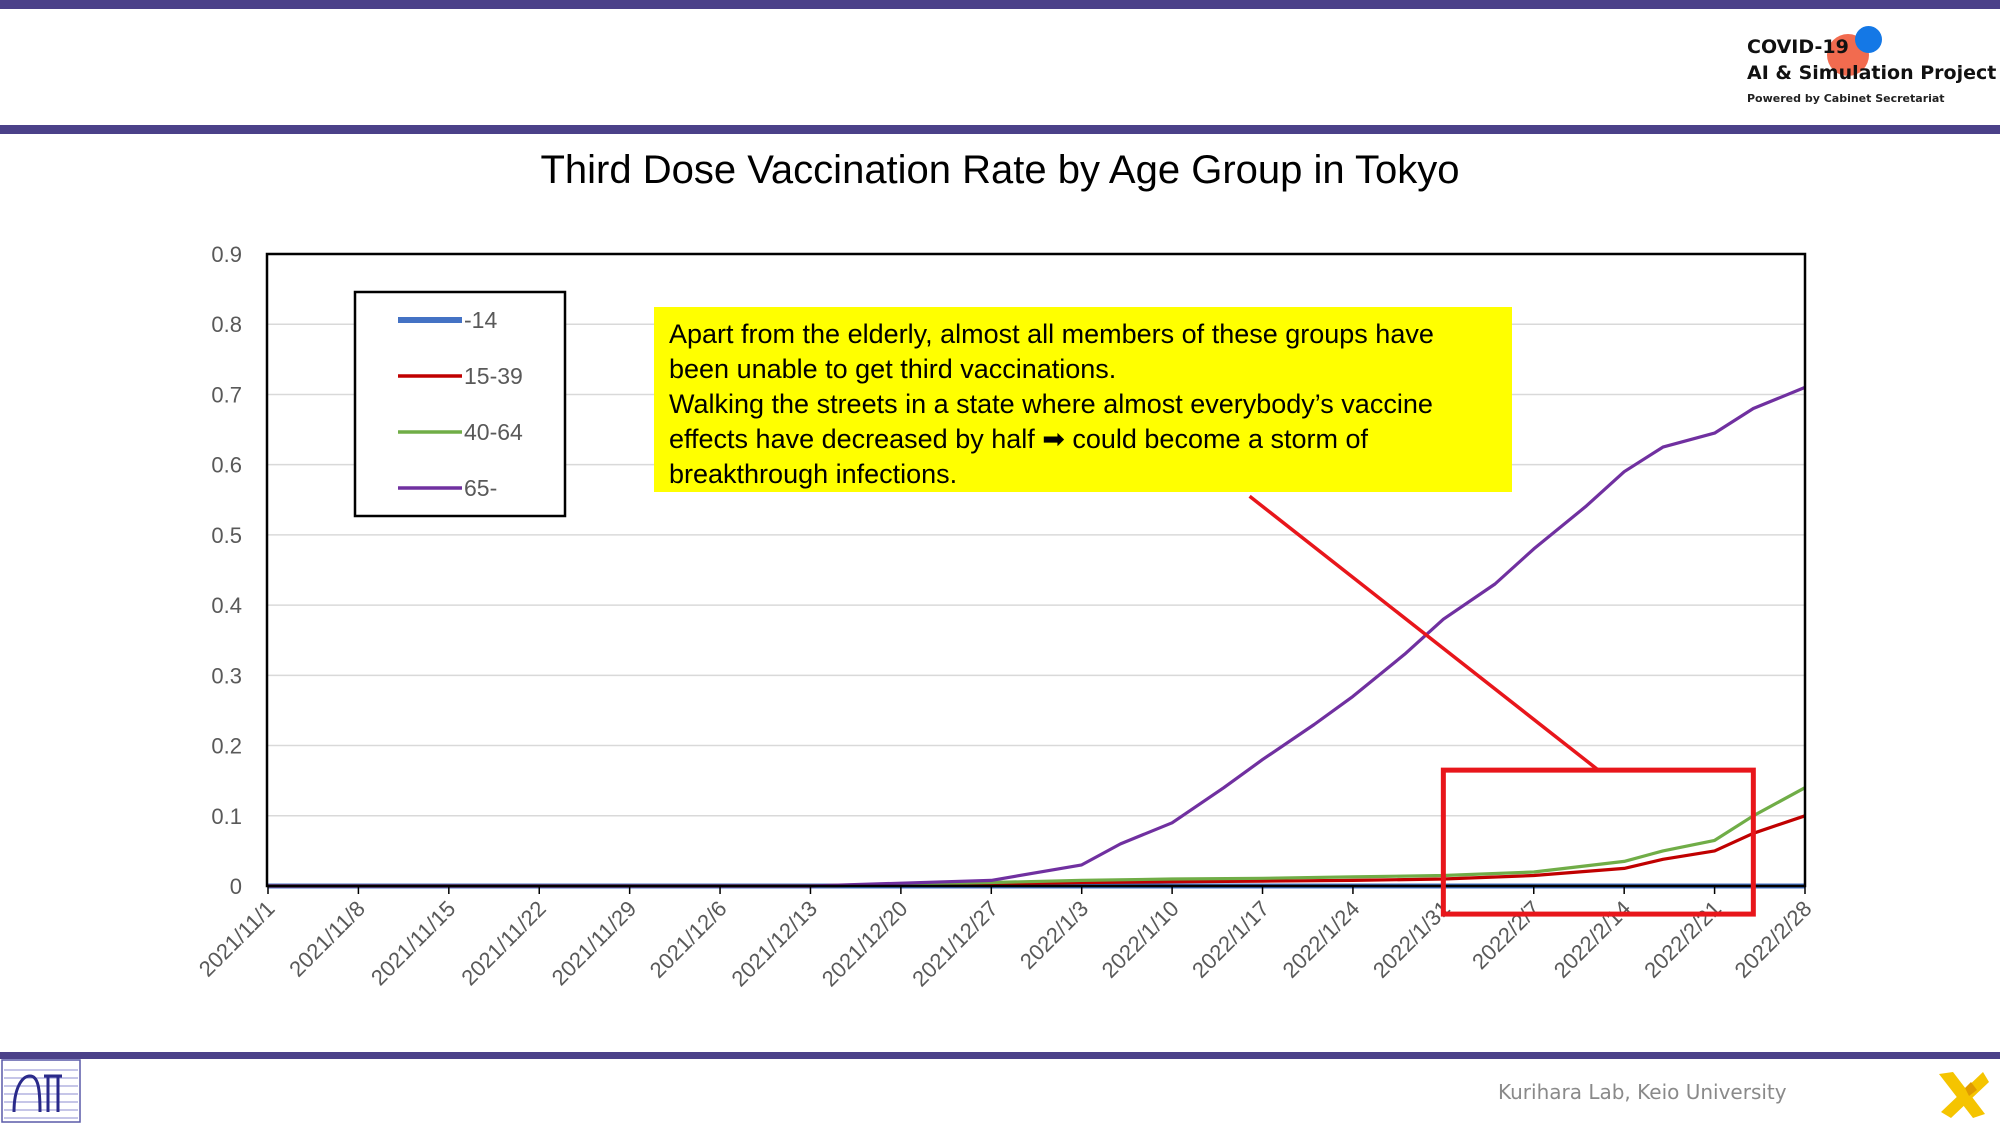 The height and width of the screenshot is (1126, 2000). What do you see at coordinates (1642, 1092) in the screenshot?
I see `footer-credit: Kurihara Lab, Keio University` at bounding box center [1642, 1092].